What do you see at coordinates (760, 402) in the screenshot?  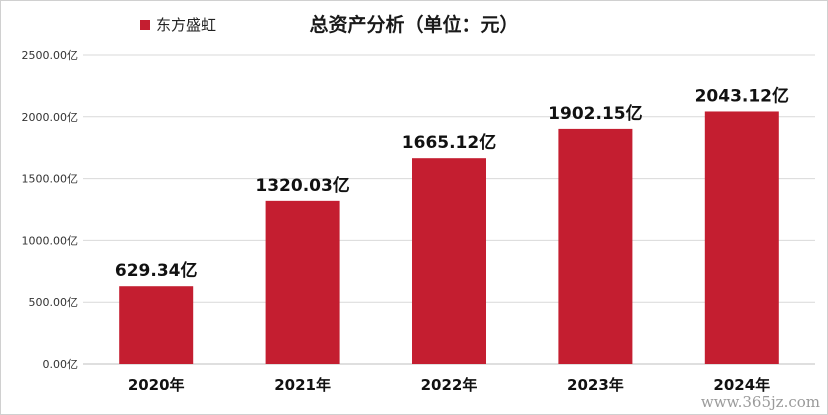 I see `watermark: www.365jz.com` at bounding box center [760, 402].